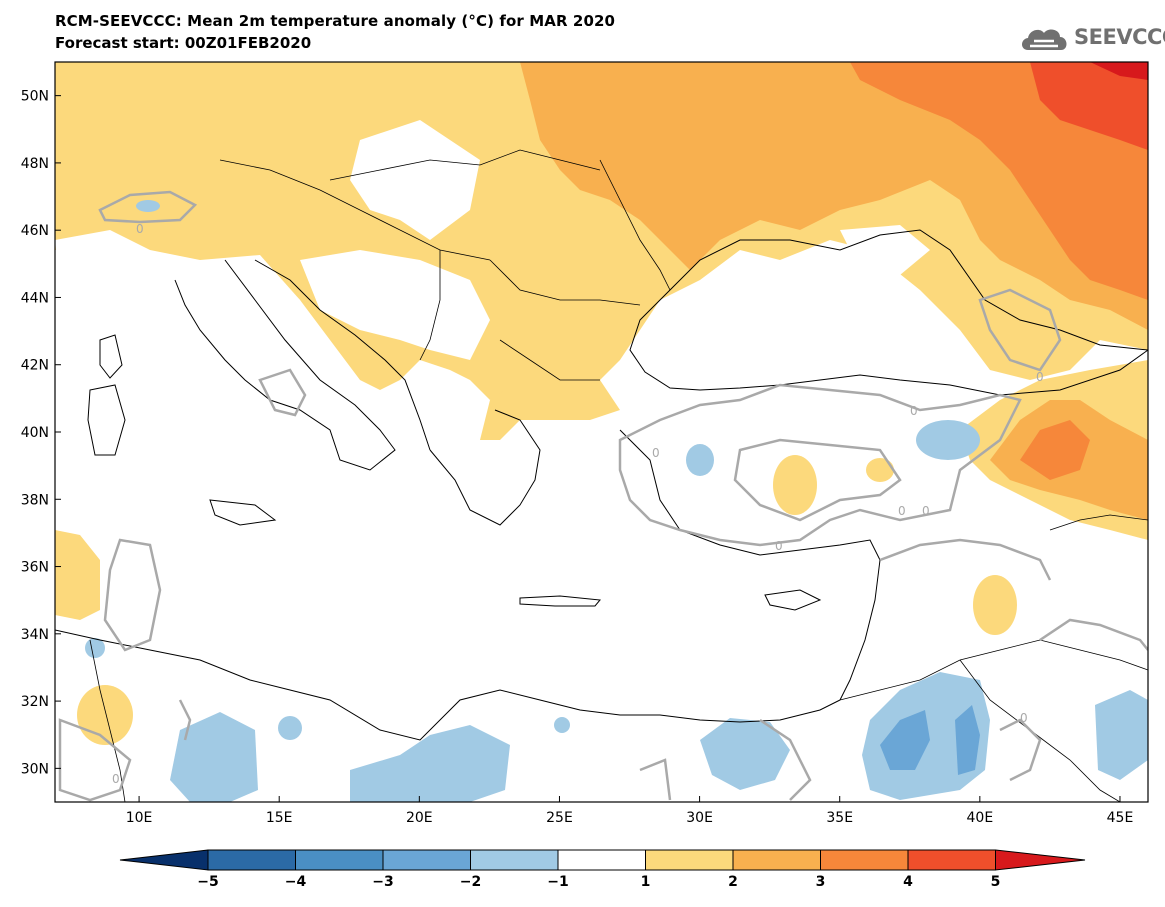 The image size is (1165, 907). Describe the element at coordinates (106, 420) in the screenshot. I see `coastline-sardinia` at that location.